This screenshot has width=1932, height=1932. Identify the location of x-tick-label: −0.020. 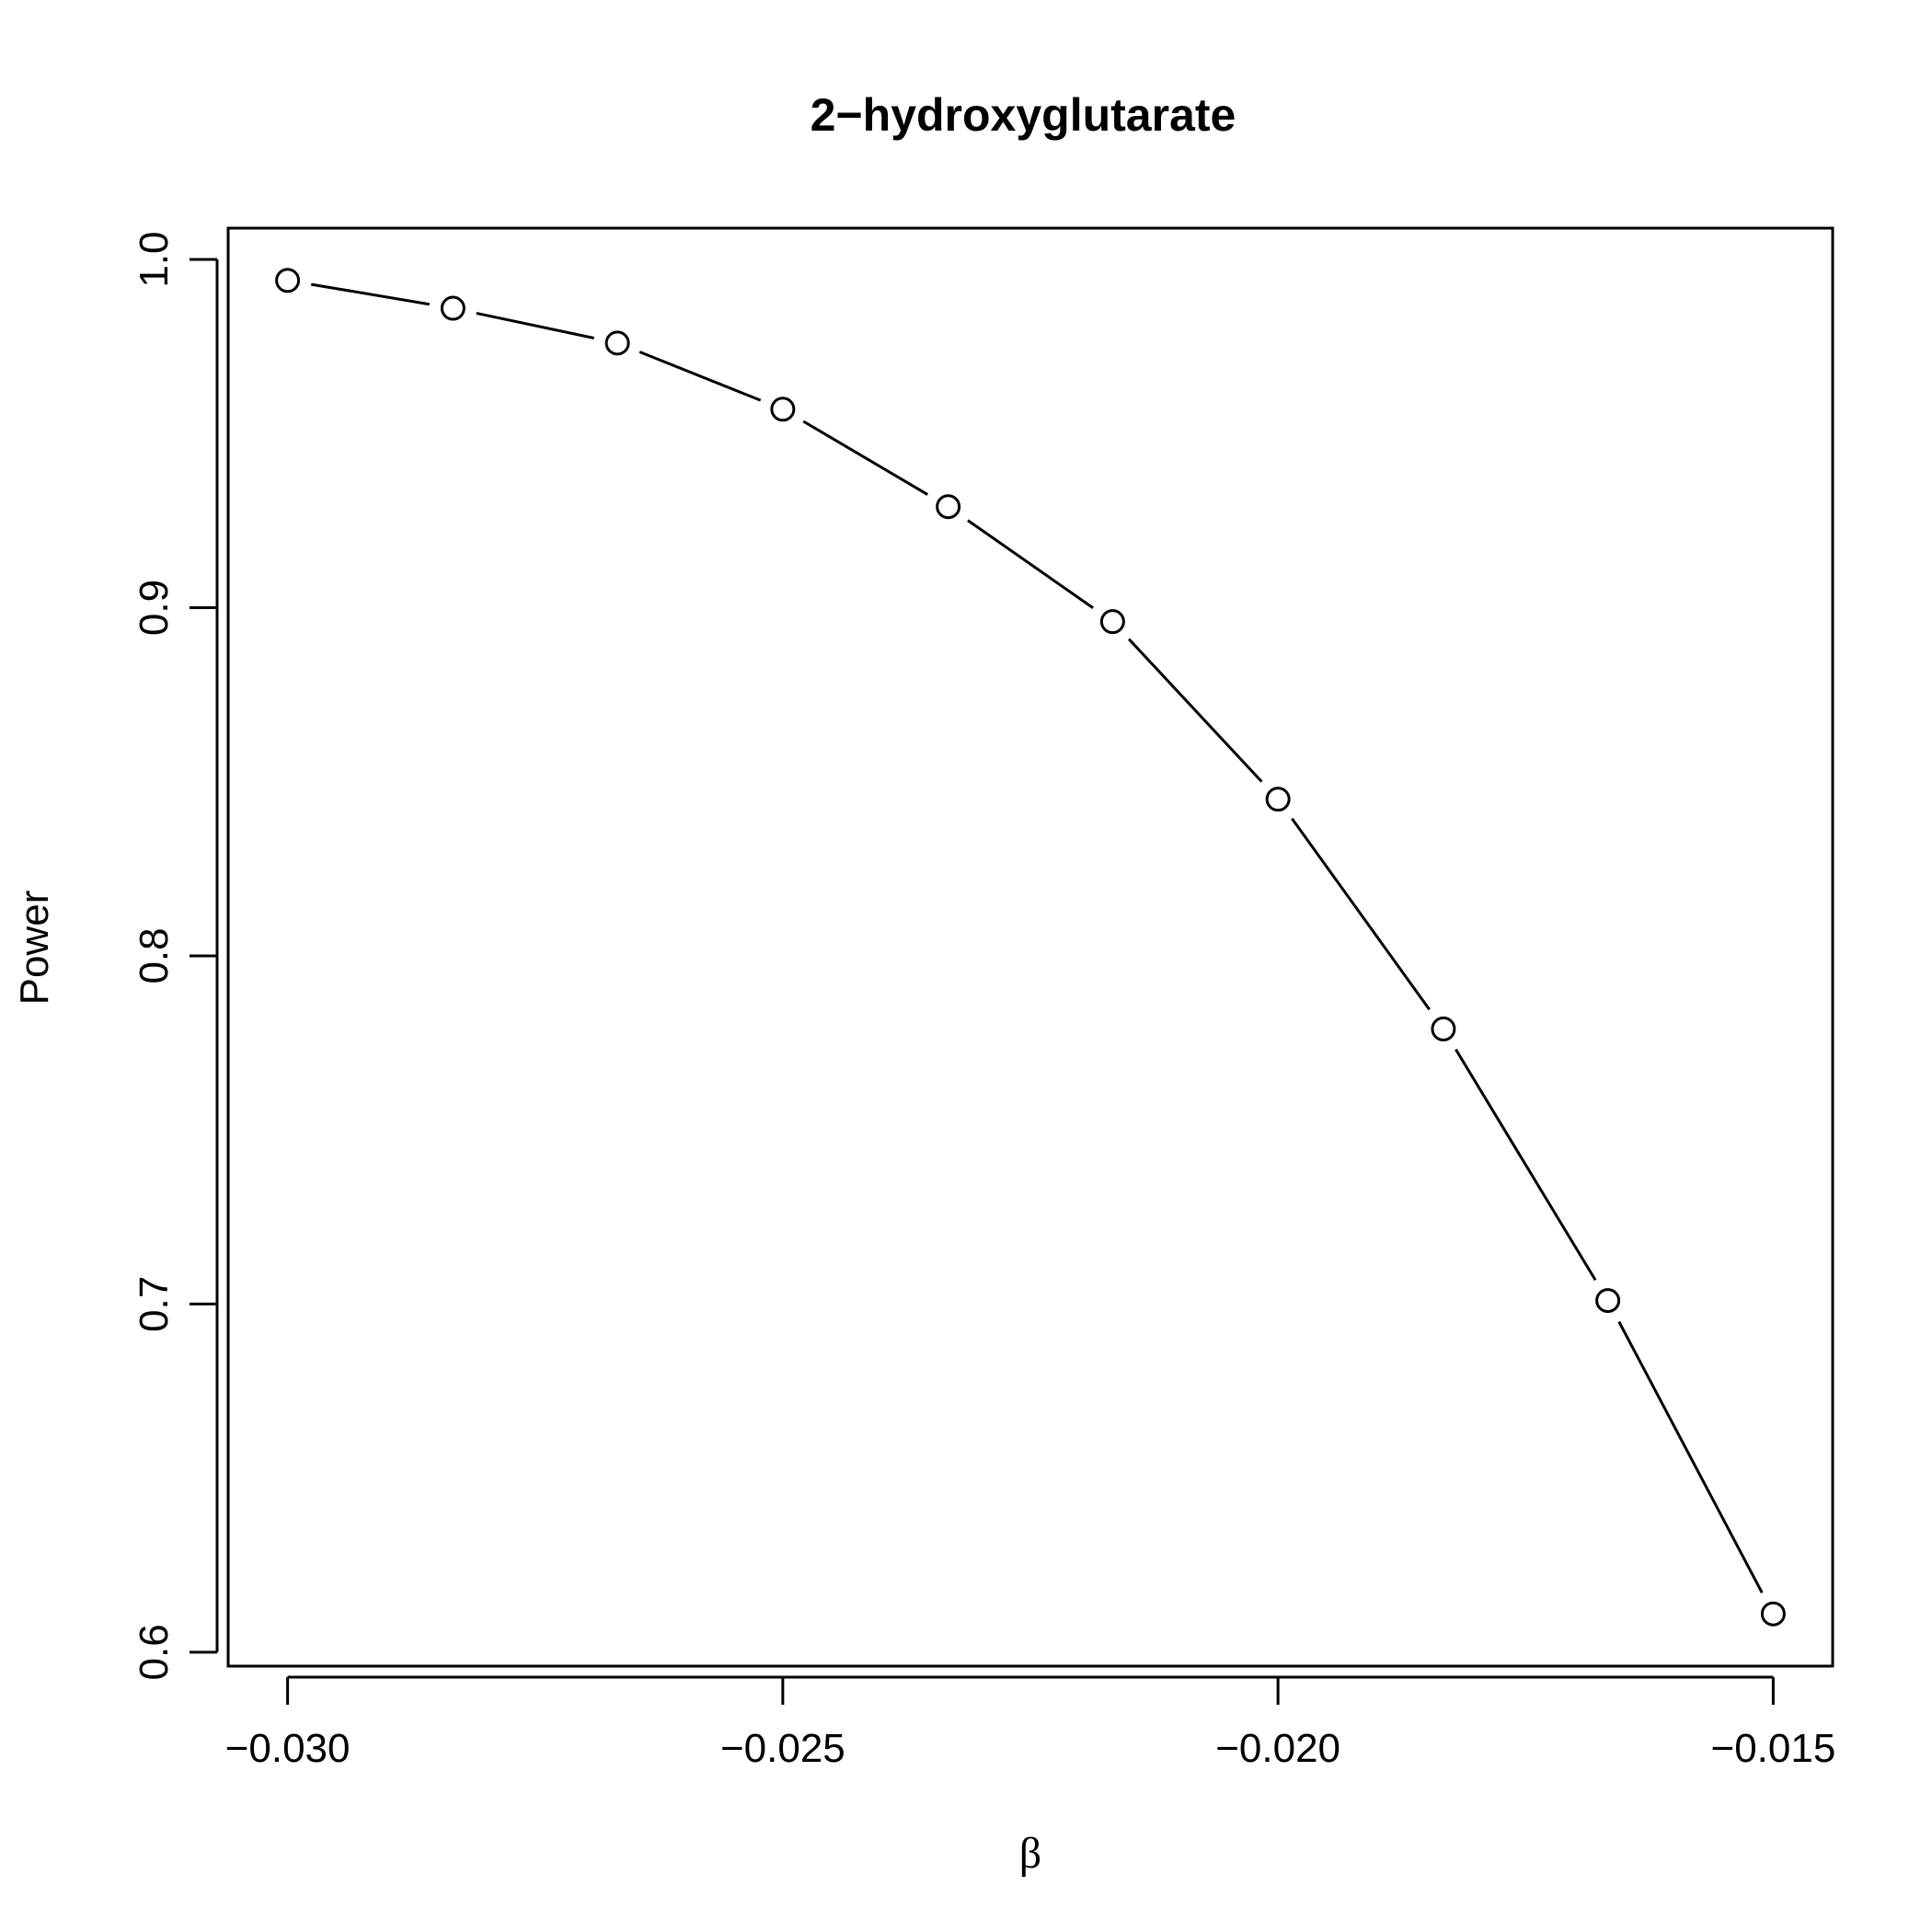
(1277, 1748).